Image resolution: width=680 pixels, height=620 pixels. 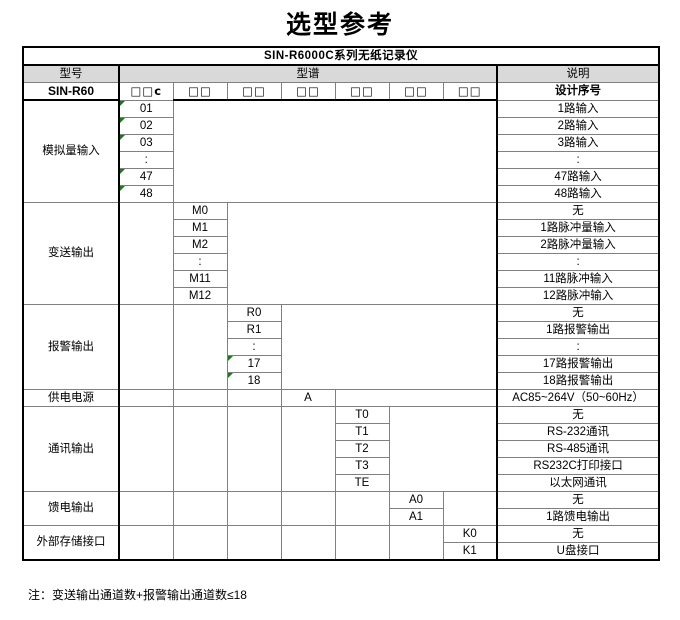 What do you see at coordinates (578, 176) in the screenshot?
I see `description-cell-1-5: 47路输入` at bounding box center [578, 176].